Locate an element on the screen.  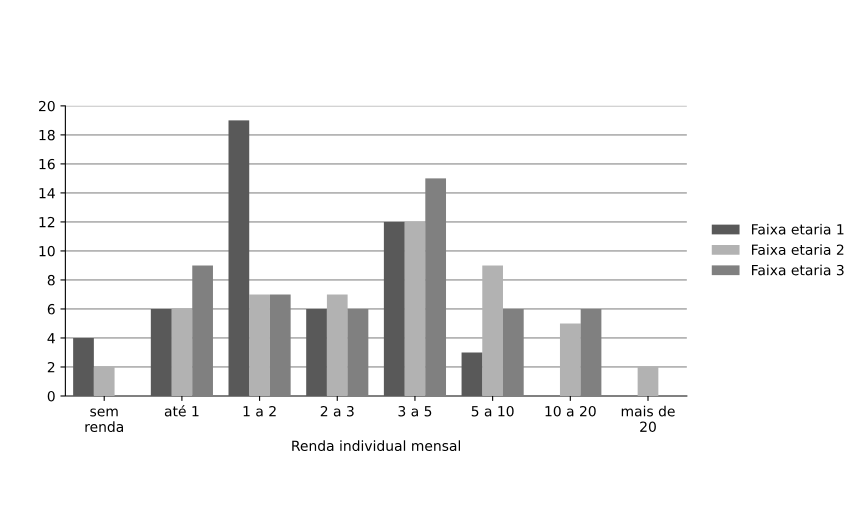
y-tick-label: 6 is located at coordinates (51, 309).